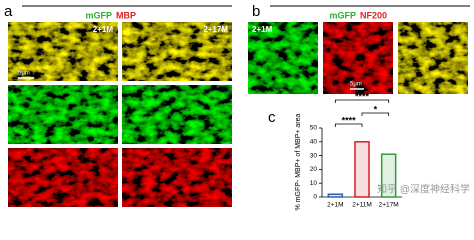  What do you see at coordinates (423, 189) in the screenshot?
I see `watermark: 知乎 @深度神经科学` at bounding box center [423, 189].